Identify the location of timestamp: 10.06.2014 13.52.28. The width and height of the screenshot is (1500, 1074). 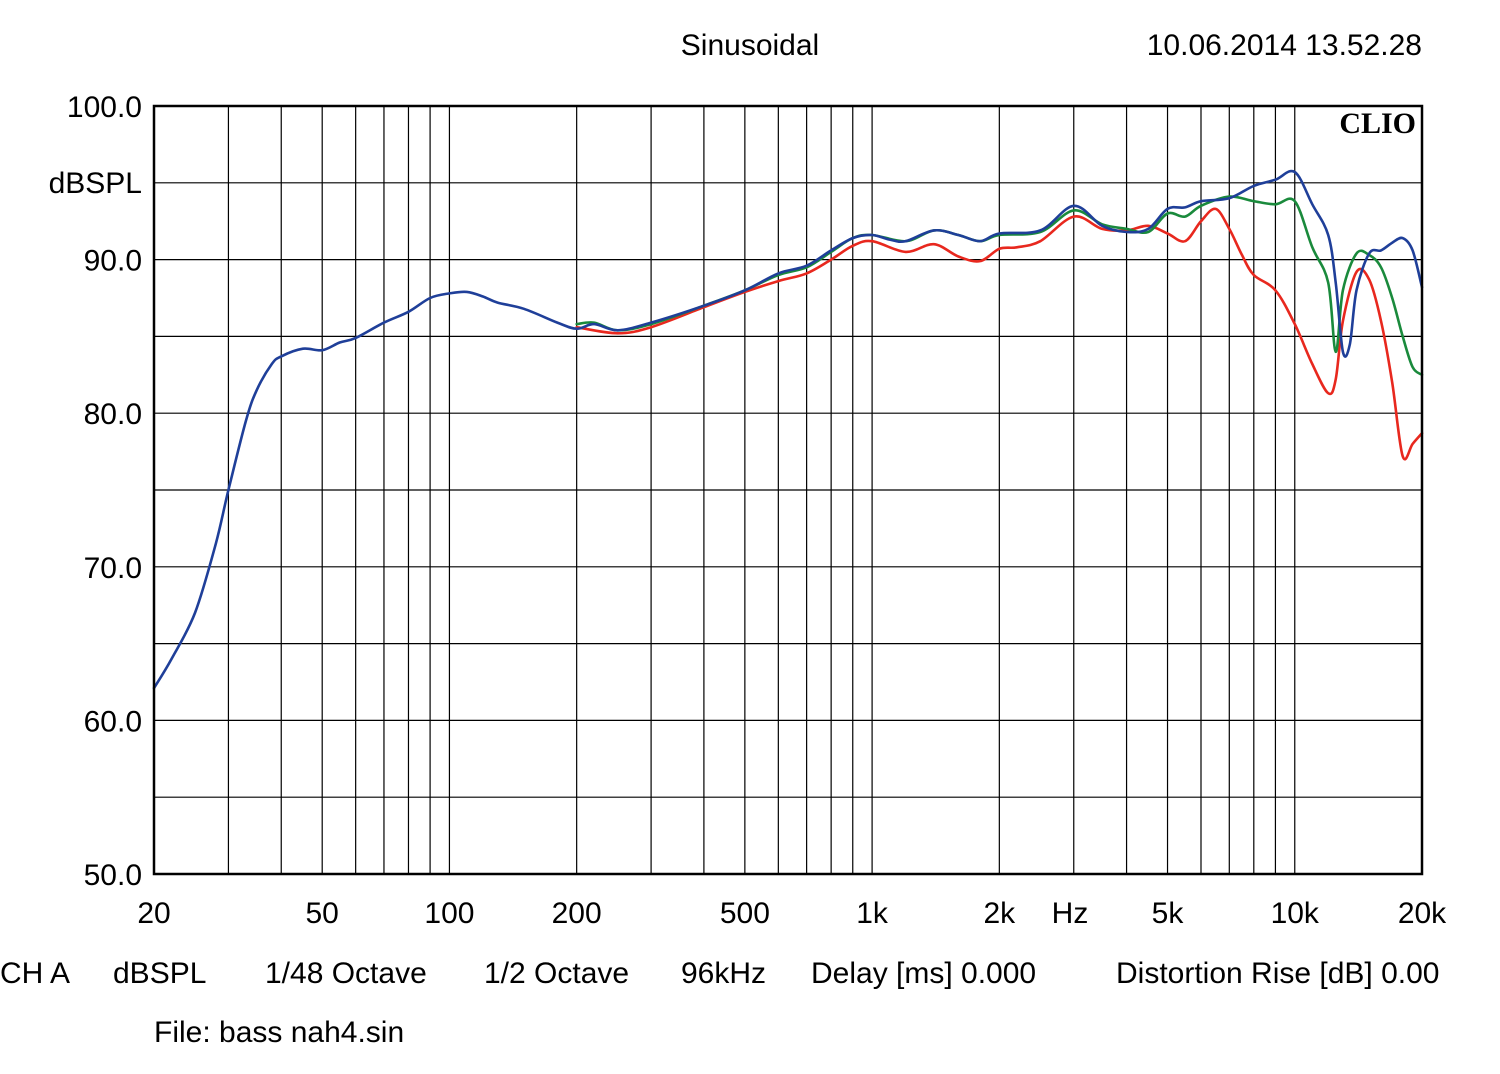
(1284, 45).